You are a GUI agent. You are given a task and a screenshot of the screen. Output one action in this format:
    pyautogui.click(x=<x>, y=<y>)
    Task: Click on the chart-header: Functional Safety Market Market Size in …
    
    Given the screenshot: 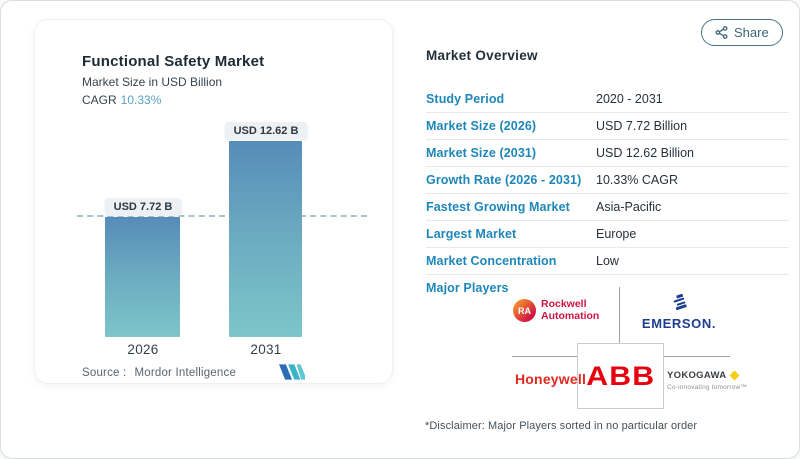 What is the action you would take?
    pyautogui.click(x=173, y=80)
    